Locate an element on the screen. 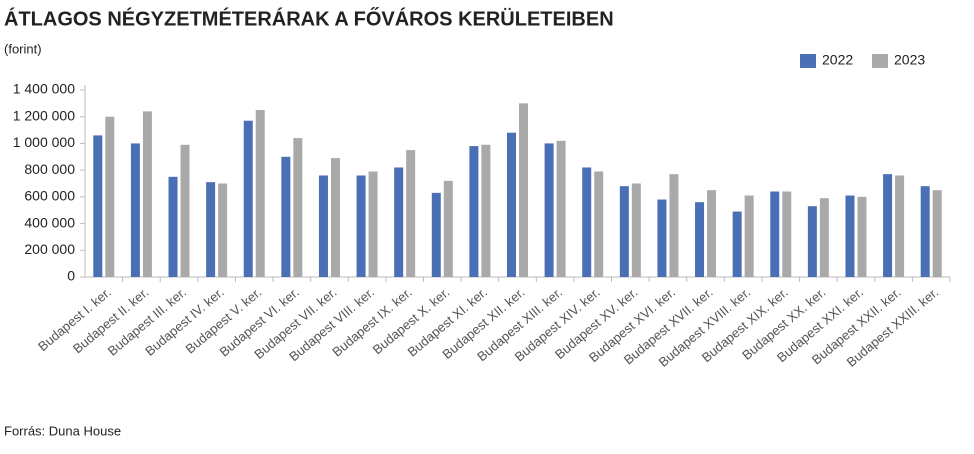  y-tick-label: 0 is located at coordinates (71, 276).